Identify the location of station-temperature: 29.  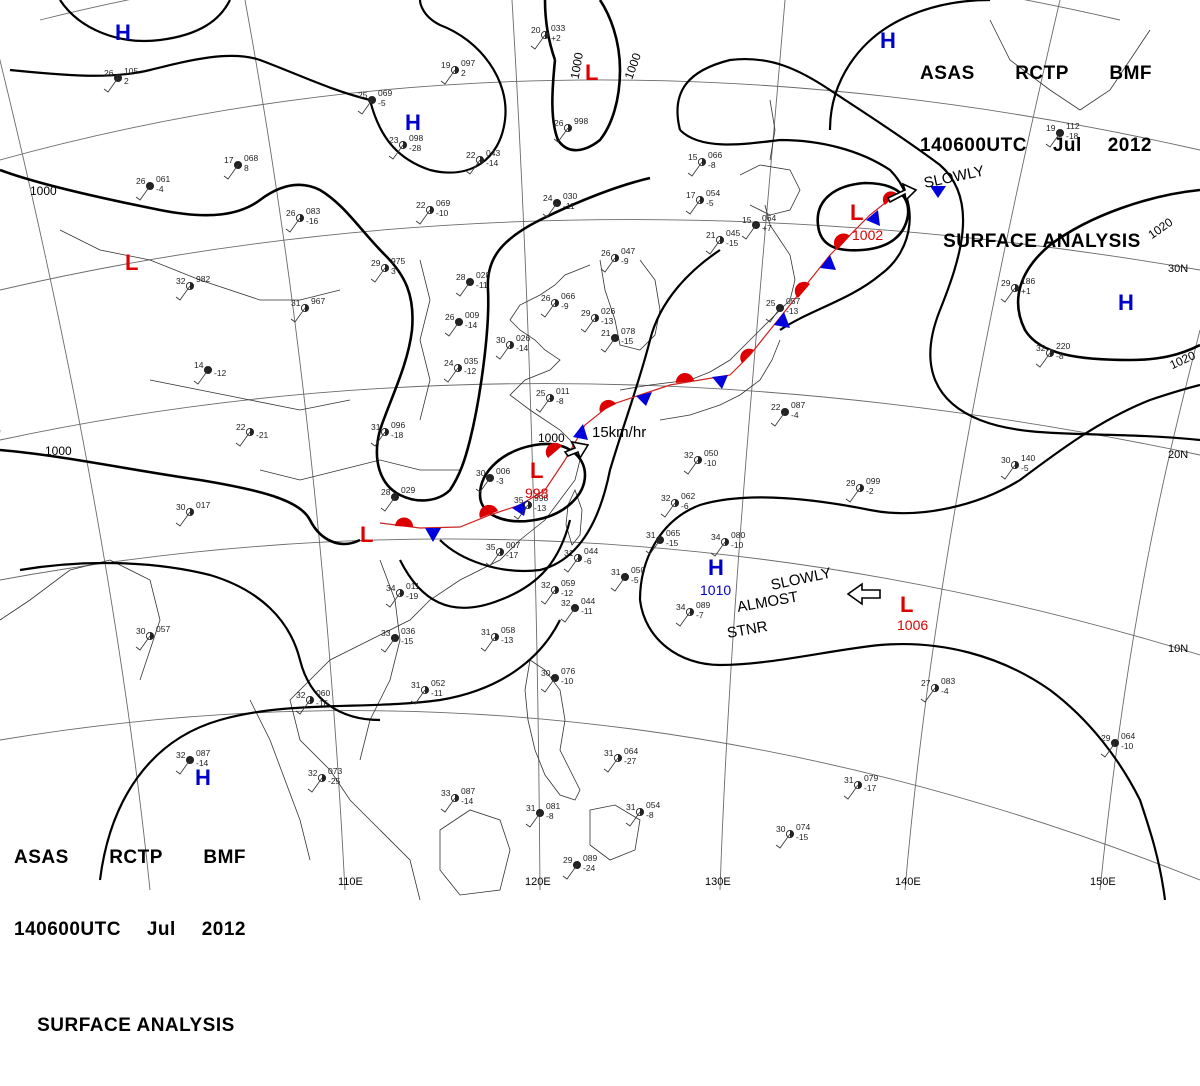
(851, 483).